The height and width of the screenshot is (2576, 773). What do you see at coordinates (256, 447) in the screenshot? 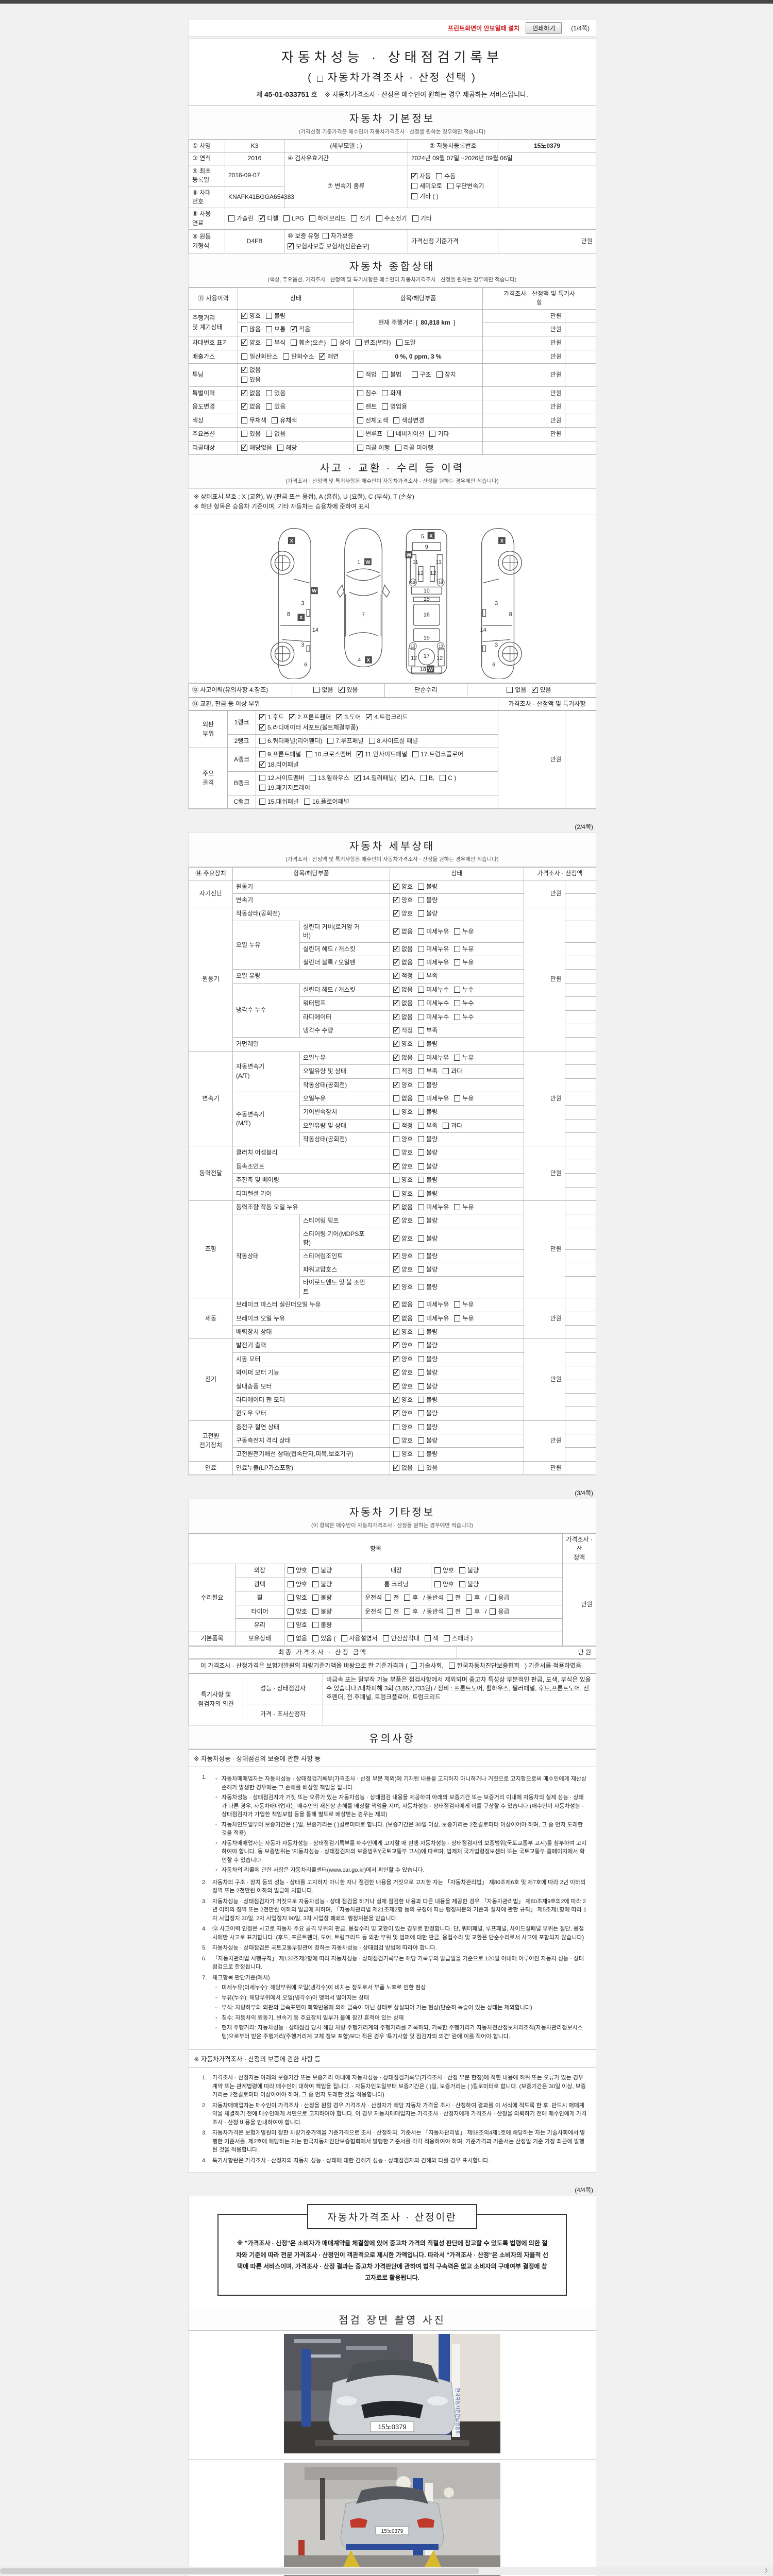
I see `checkbox-option: 해당없음` at bounding box center [256, 447].